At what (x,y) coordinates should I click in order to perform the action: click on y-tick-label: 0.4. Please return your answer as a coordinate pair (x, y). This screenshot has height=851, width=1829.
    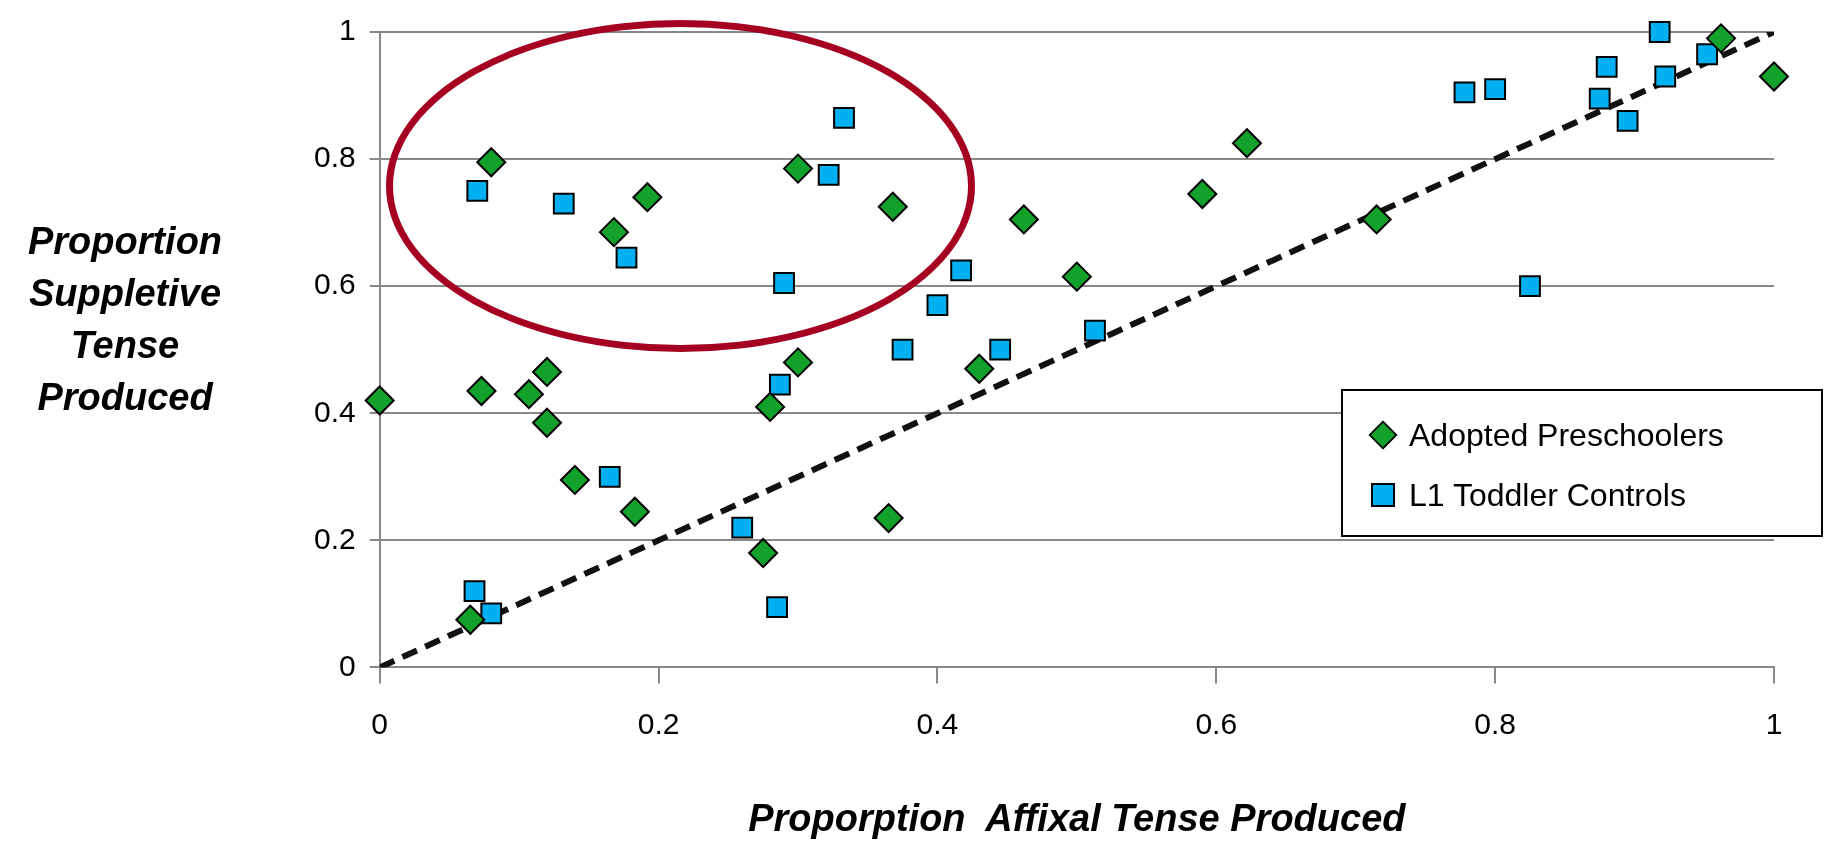
    Looking at the image, I should click on (334, 411).